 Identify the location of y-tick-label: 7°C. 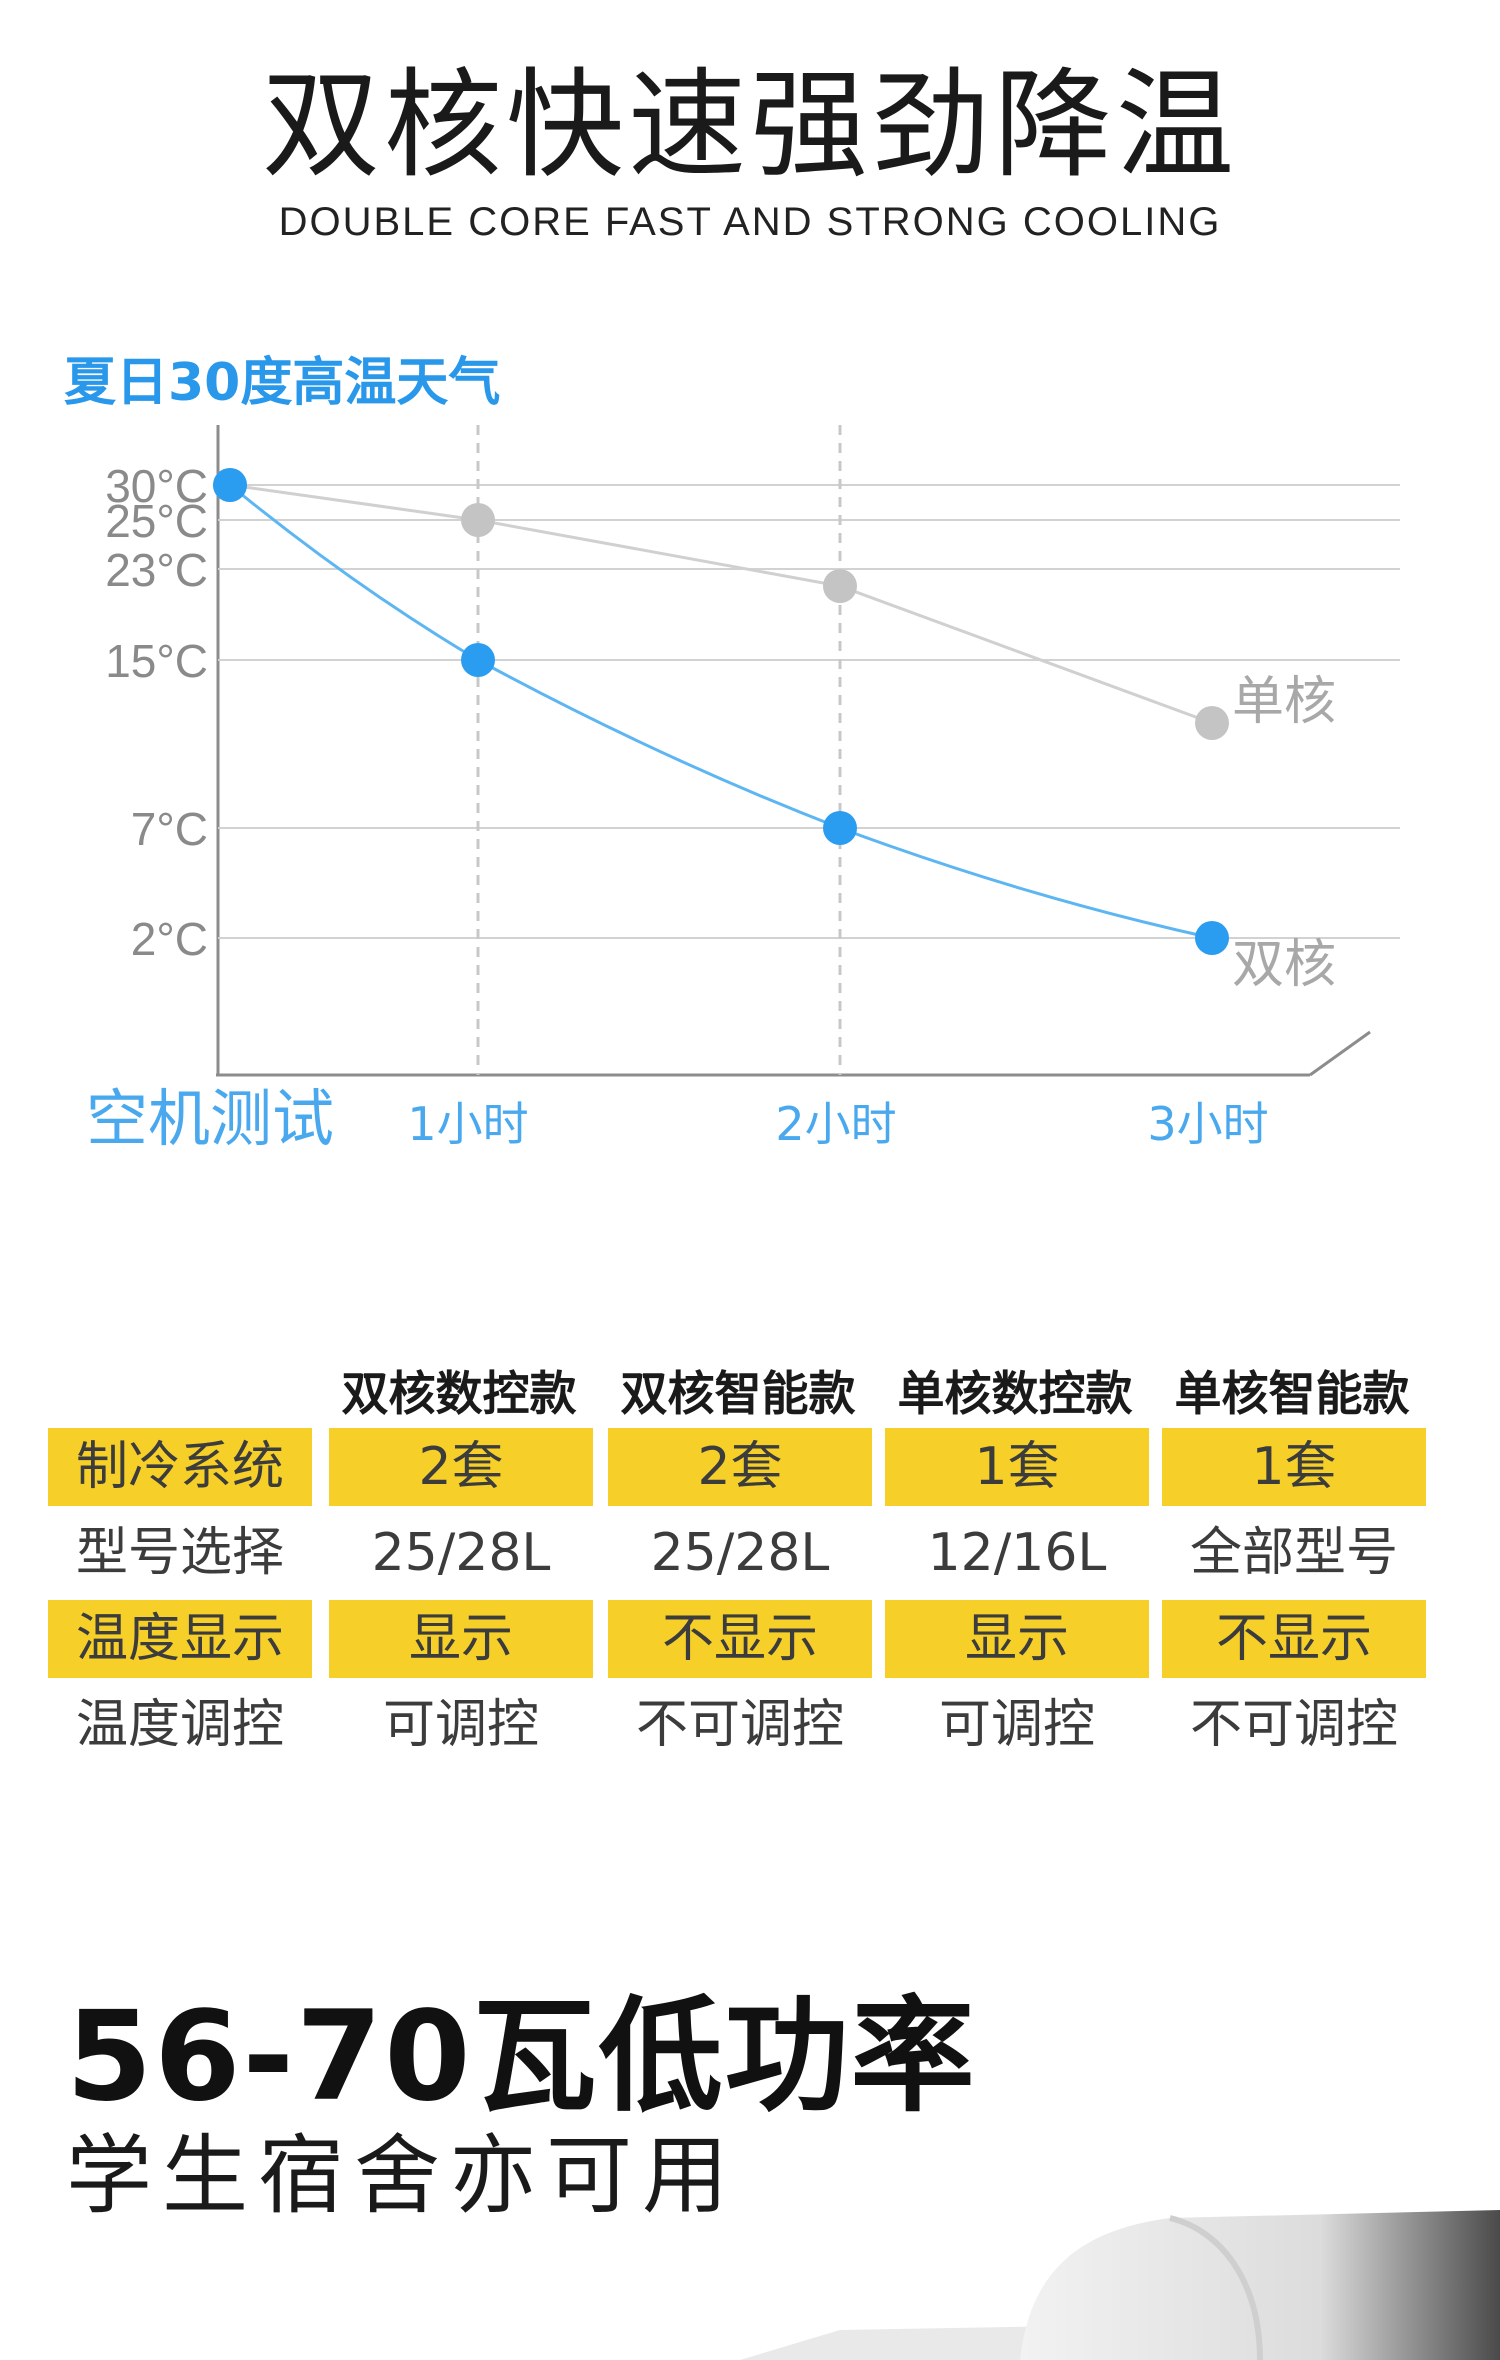
(169, 829).